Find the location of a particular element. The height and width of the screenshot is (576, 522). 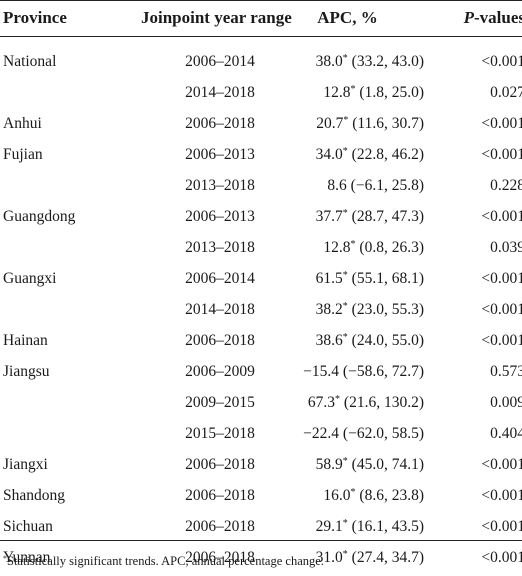

cell-apc: 29.1* (16.1, 43.5) is located at coordinates (347, 526).